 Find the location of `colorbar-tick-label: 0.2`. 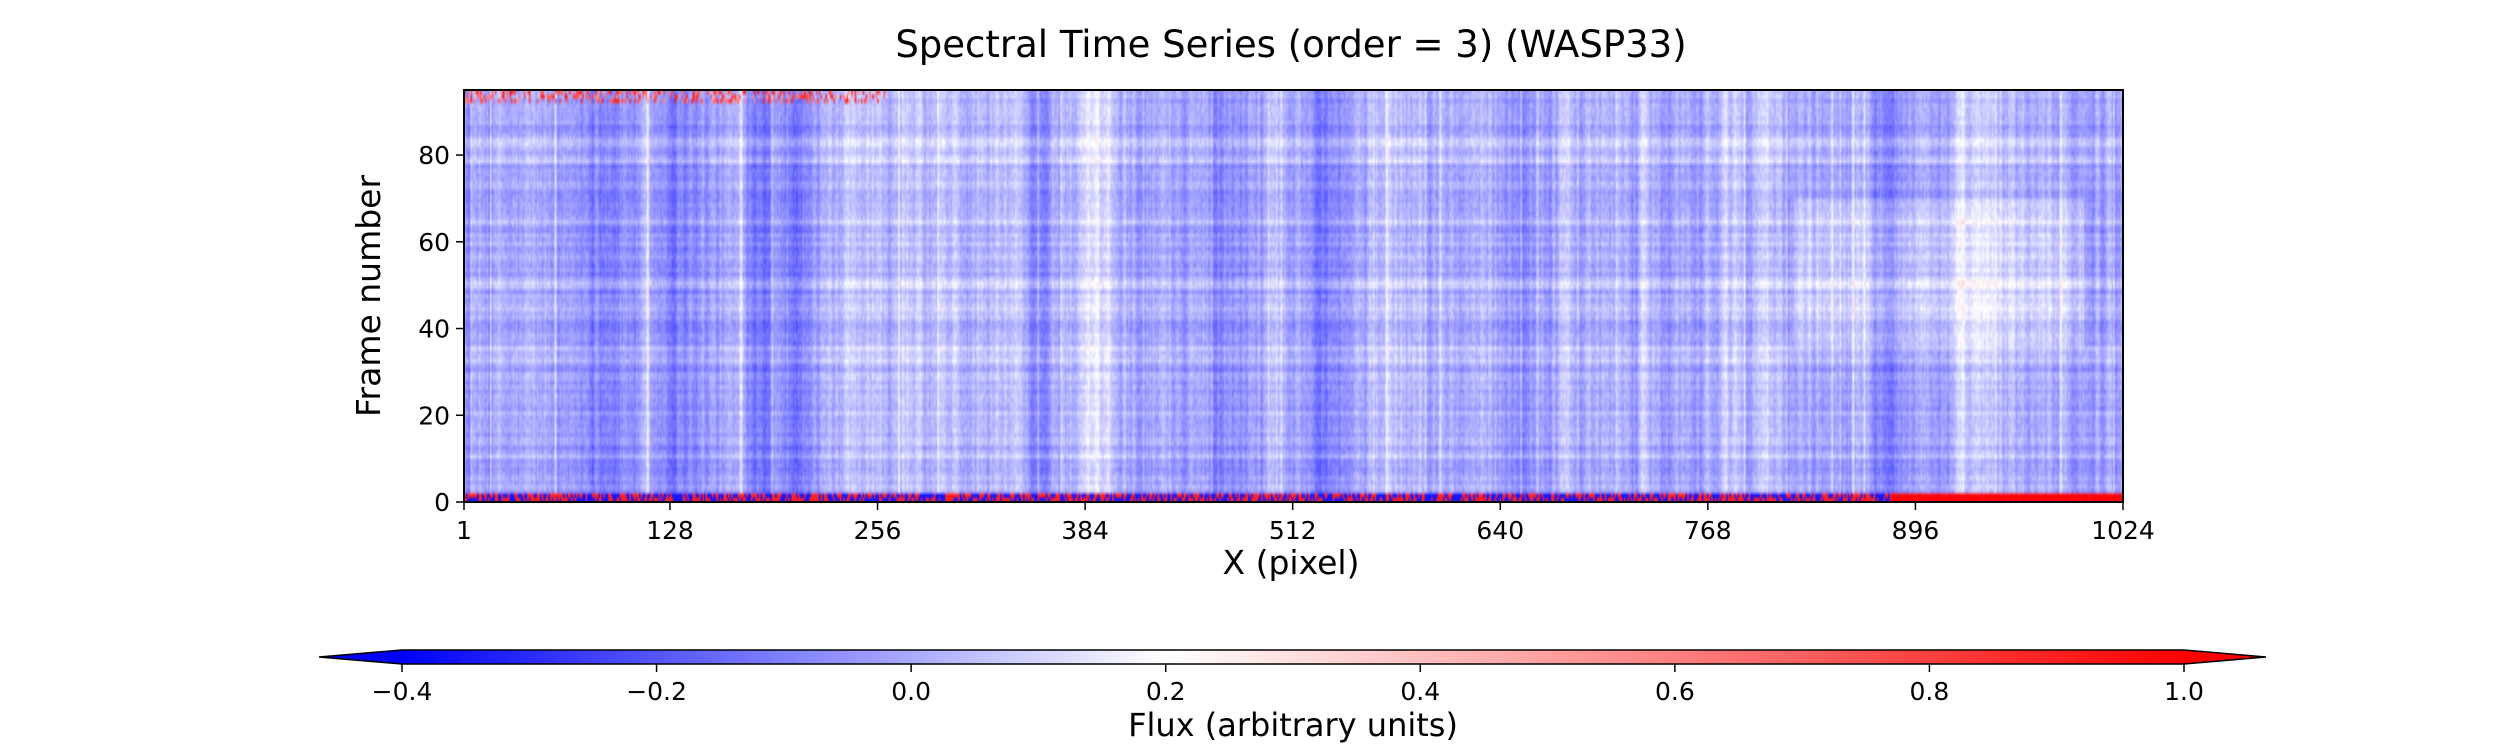

colorbar-tick-label: 0.2 is located at coordinates (1166, 691).